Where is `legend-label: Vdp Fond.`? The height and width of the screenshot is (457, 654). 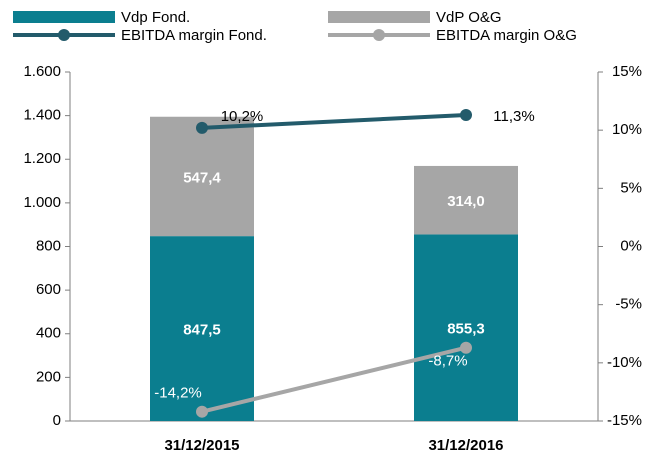
legend-label: Vdp Fond. is located at coordinates (155, 17).